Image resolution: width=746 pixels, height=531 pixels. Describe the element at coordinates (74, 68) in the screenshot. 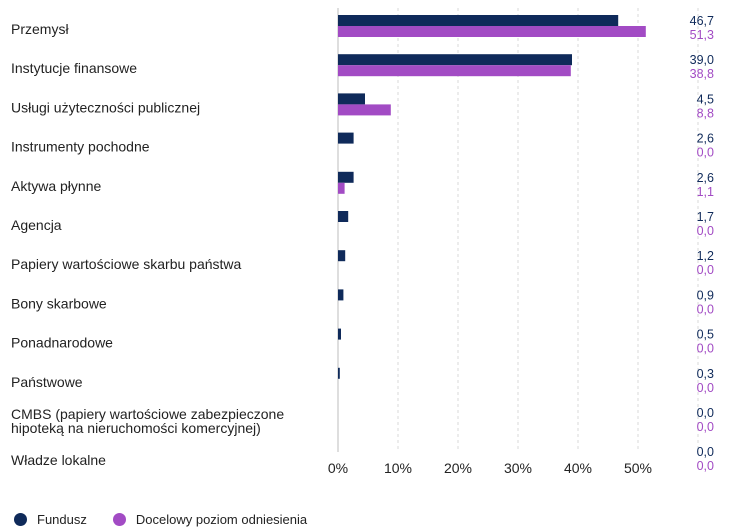

I see `category-label-1: Instytucje finansowe` at that location.